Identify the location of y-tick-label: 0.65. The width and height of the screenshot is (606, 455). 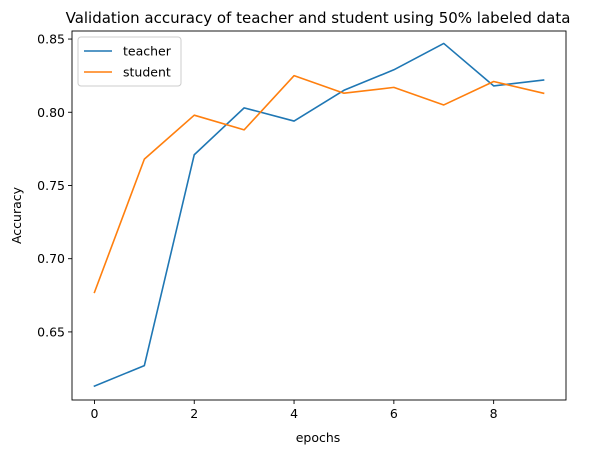
(51, 331).